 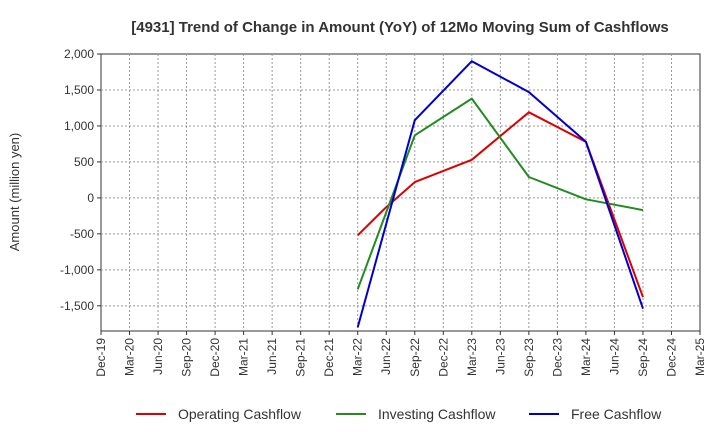 I want to click on legend-label-investing-cashflow: Investing Cashflow, so click(x=437, y=414).